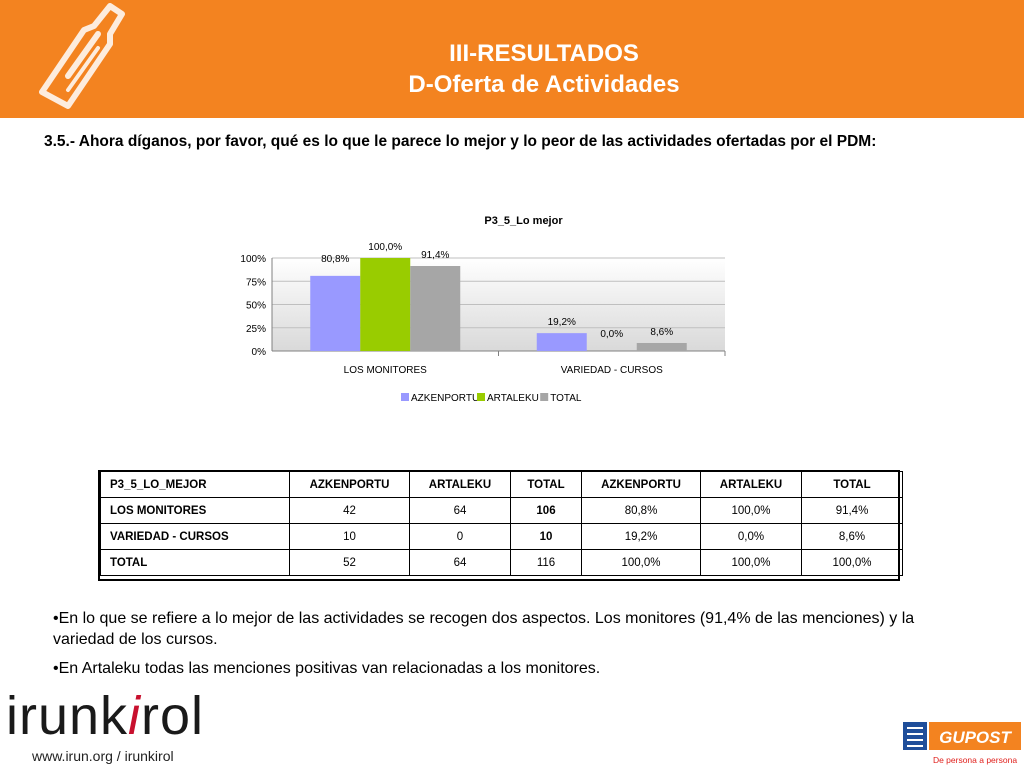 The image size is (1024, 768). I want to click on table-cell: 80,8%, so click(641, 510).